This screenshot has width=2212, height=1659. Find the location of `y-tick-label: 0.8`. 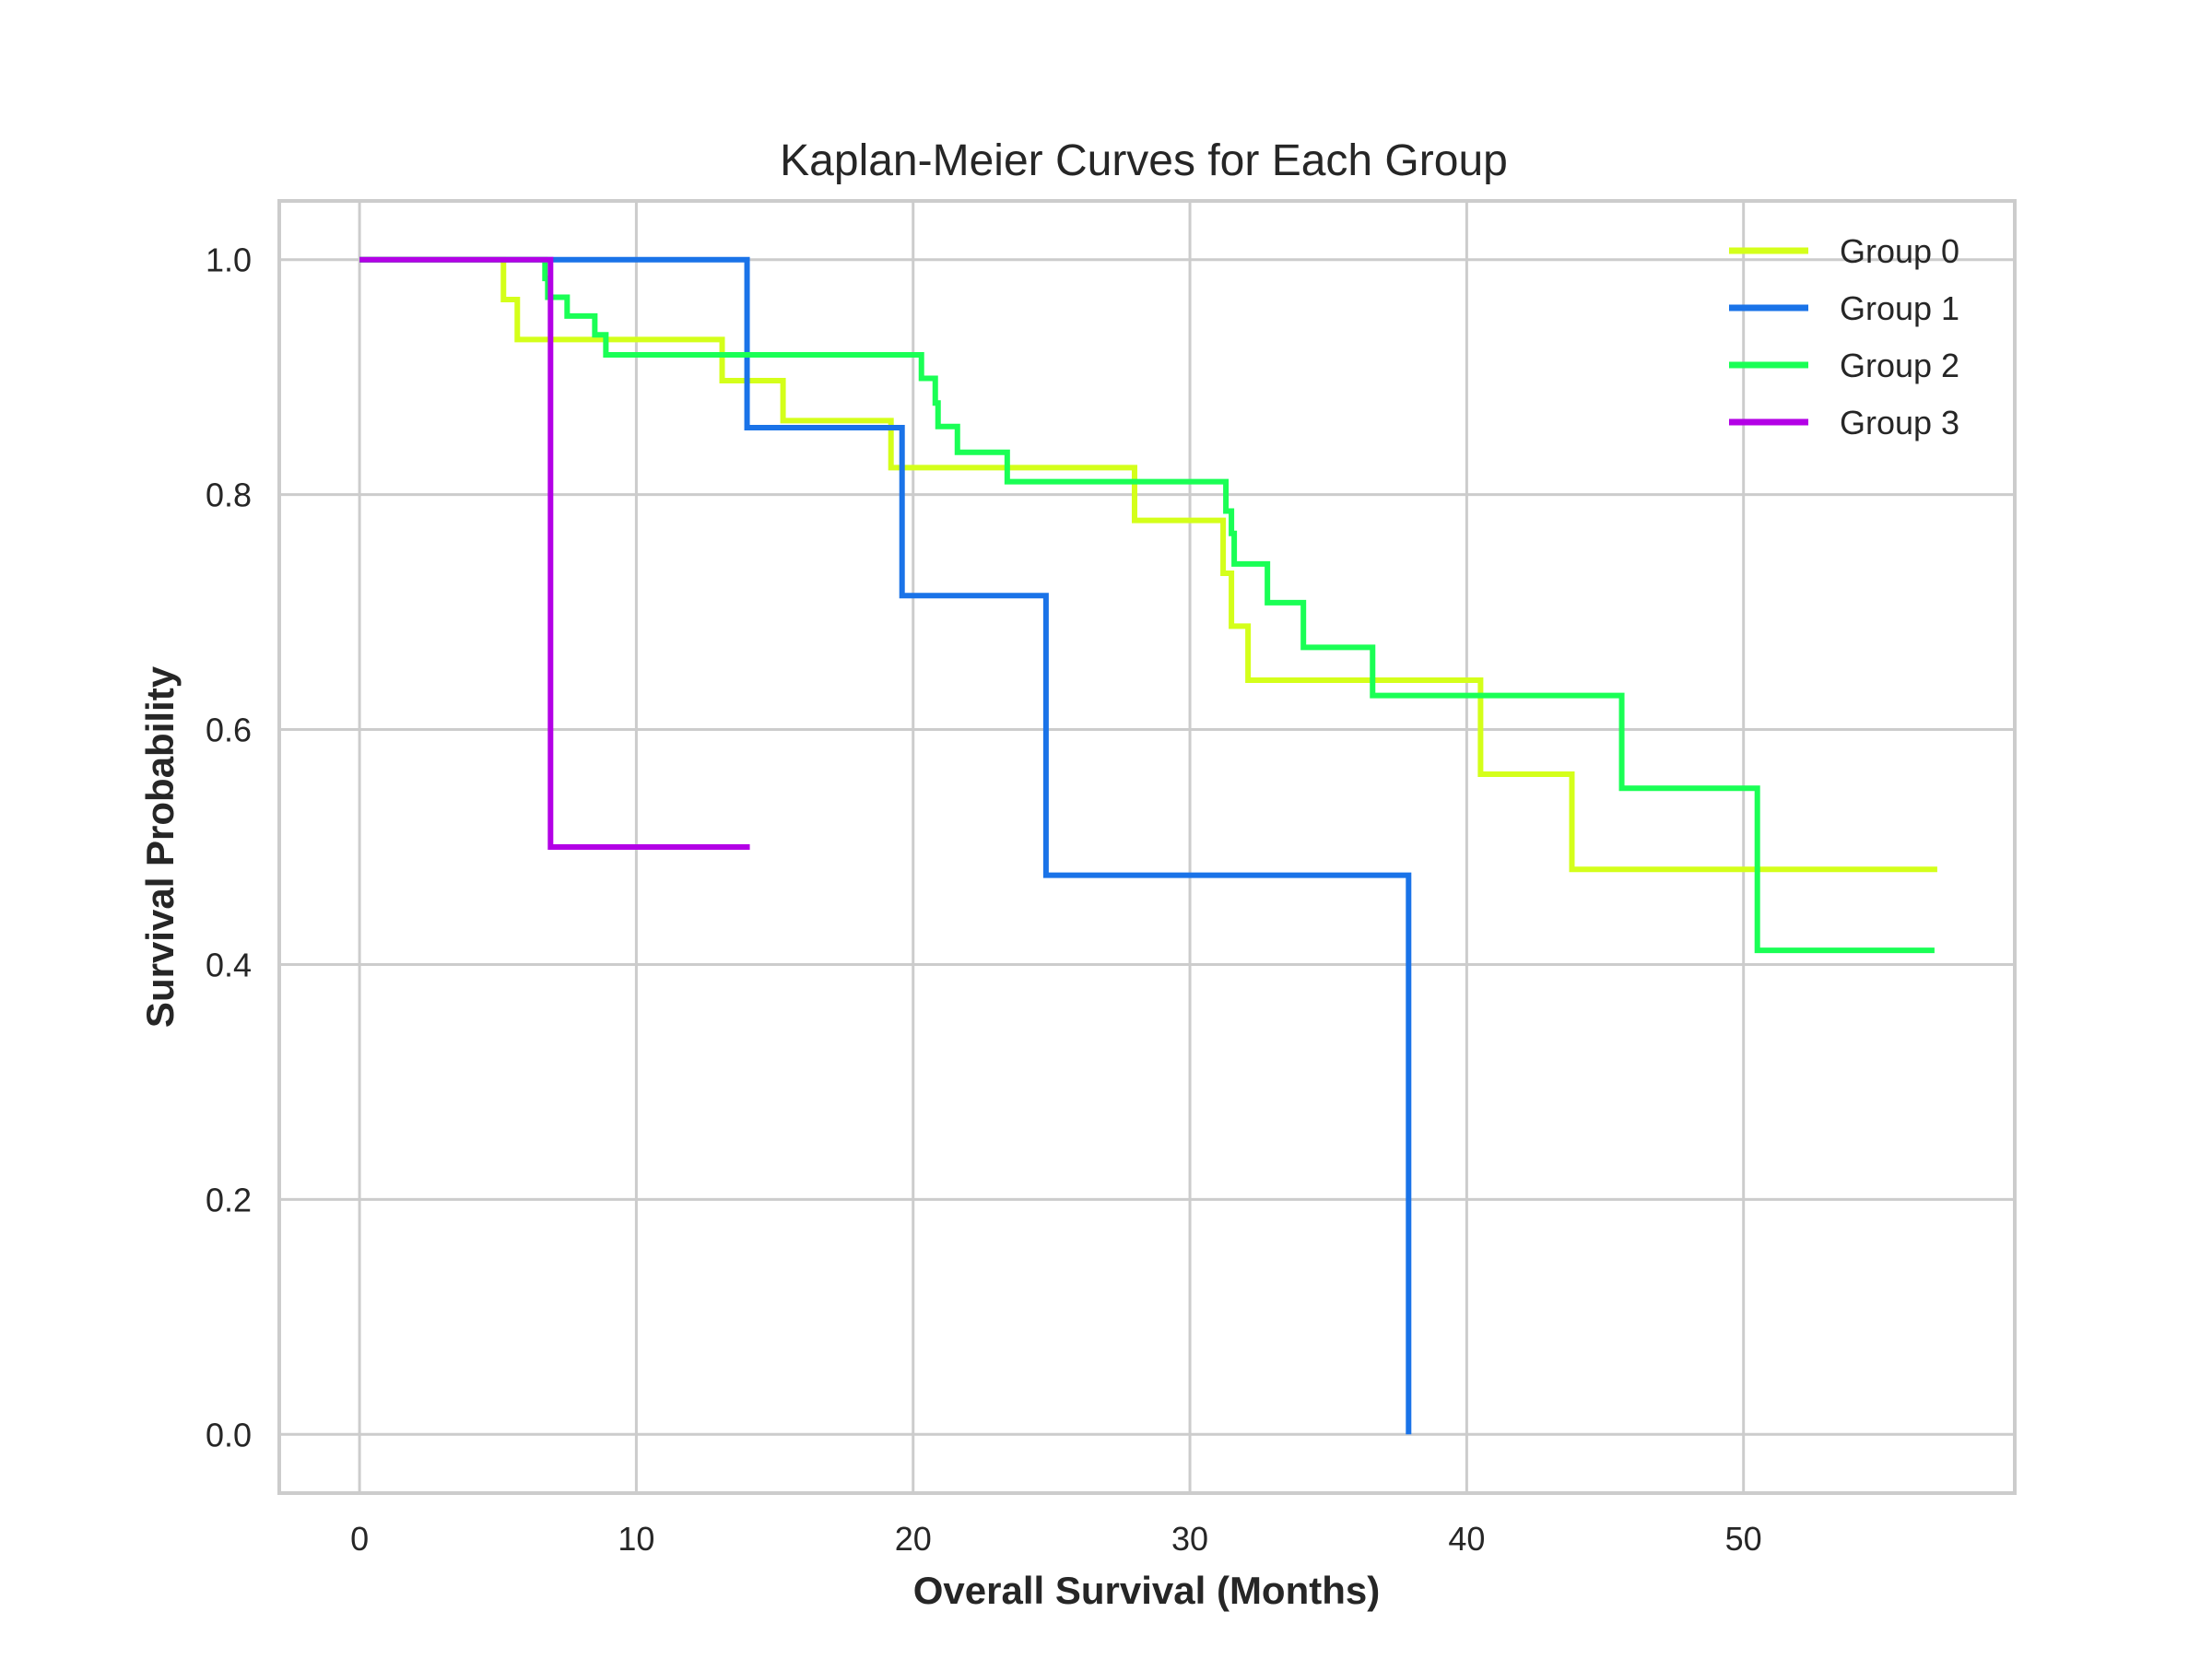

y-tick-label: 0.8 is located at coordinates (229, 495).